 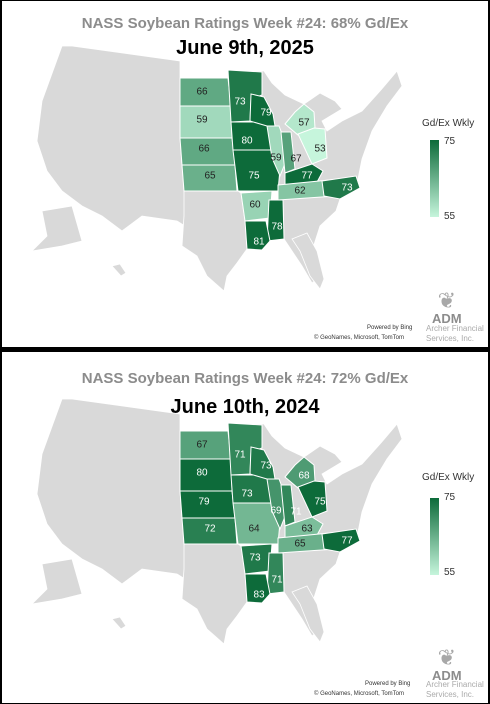 What do you see at coordinates (276, 511) in the screenshot?
I see `state-value-il: 69` at bounding box center [276, 511].